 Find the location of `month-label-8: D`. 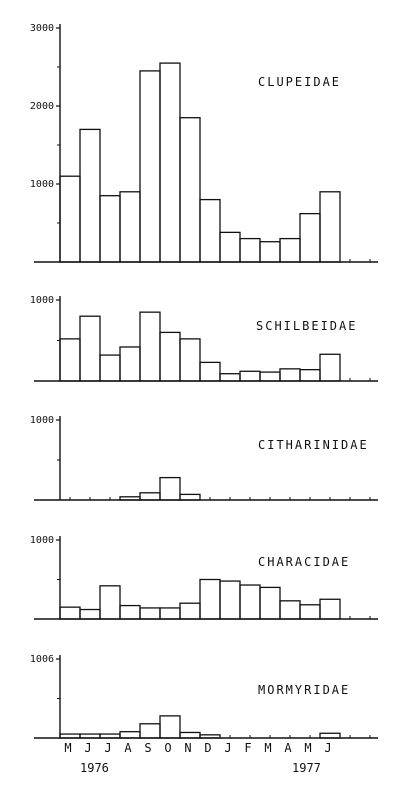

month-label-8: D is located at coordinates (207, 748).